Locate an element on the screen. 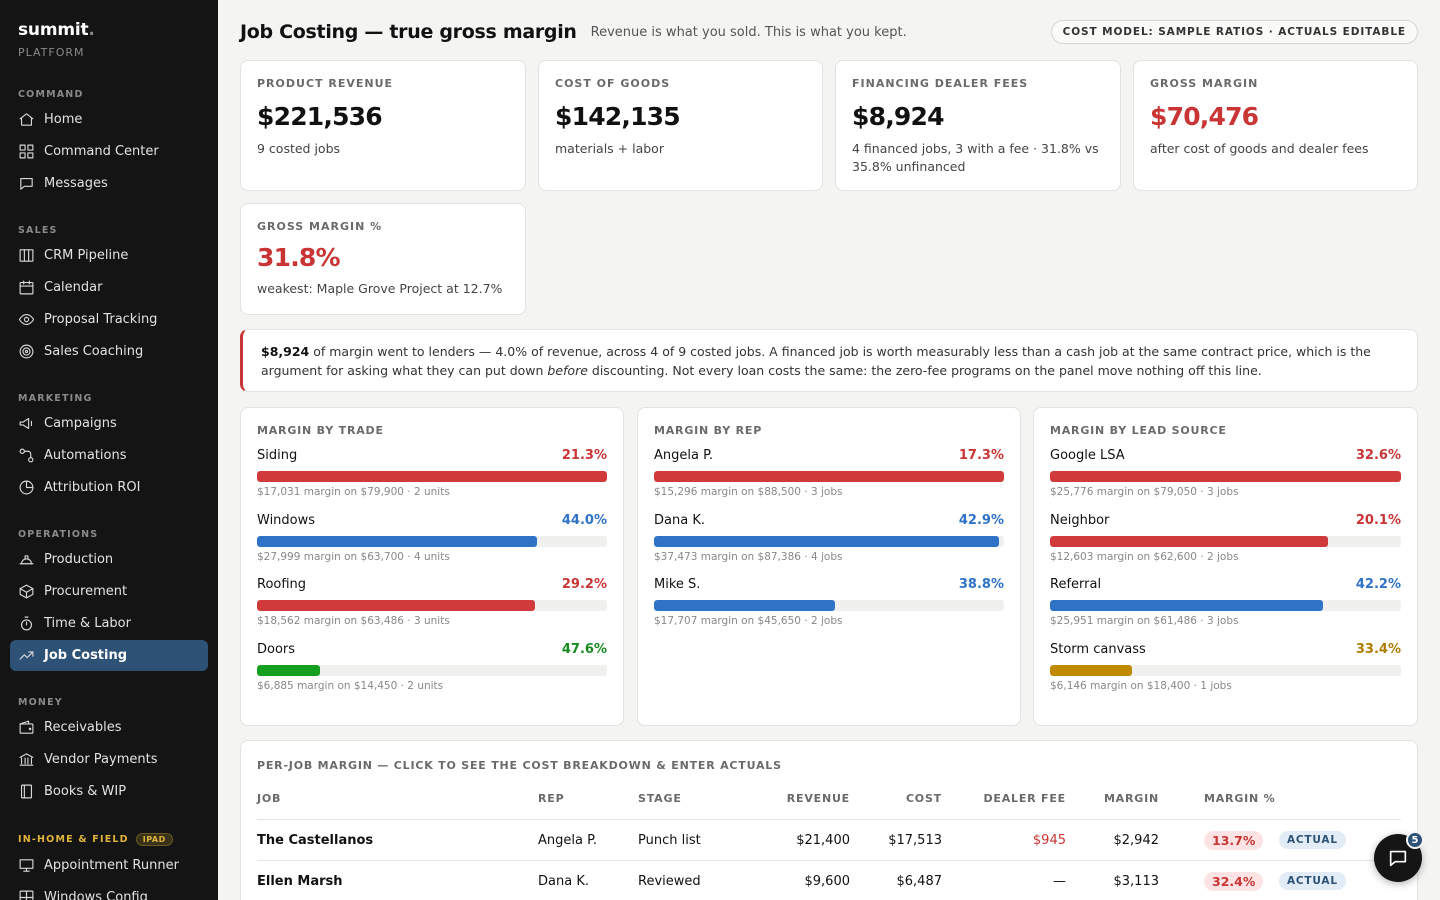 The height and width of the screenshot is (900, 1440). margin-row-name: Referral is located at coordinates (1076, 584).